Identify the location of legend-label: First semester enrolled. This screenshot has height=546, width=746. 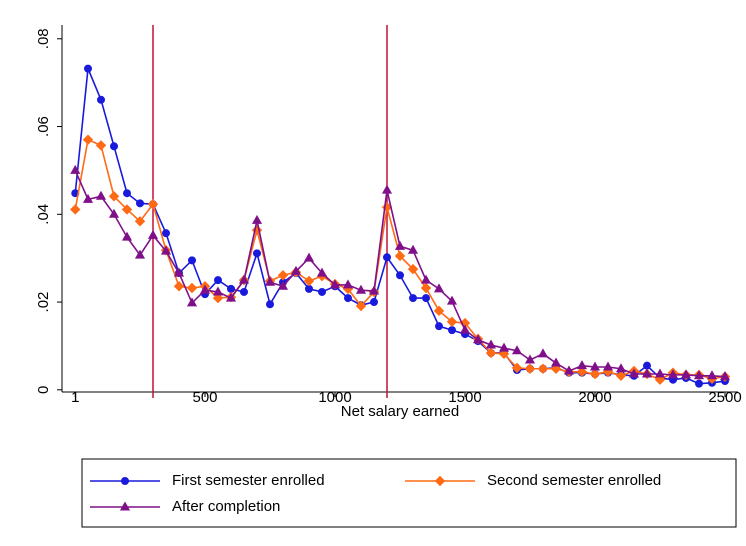
(248, 480).